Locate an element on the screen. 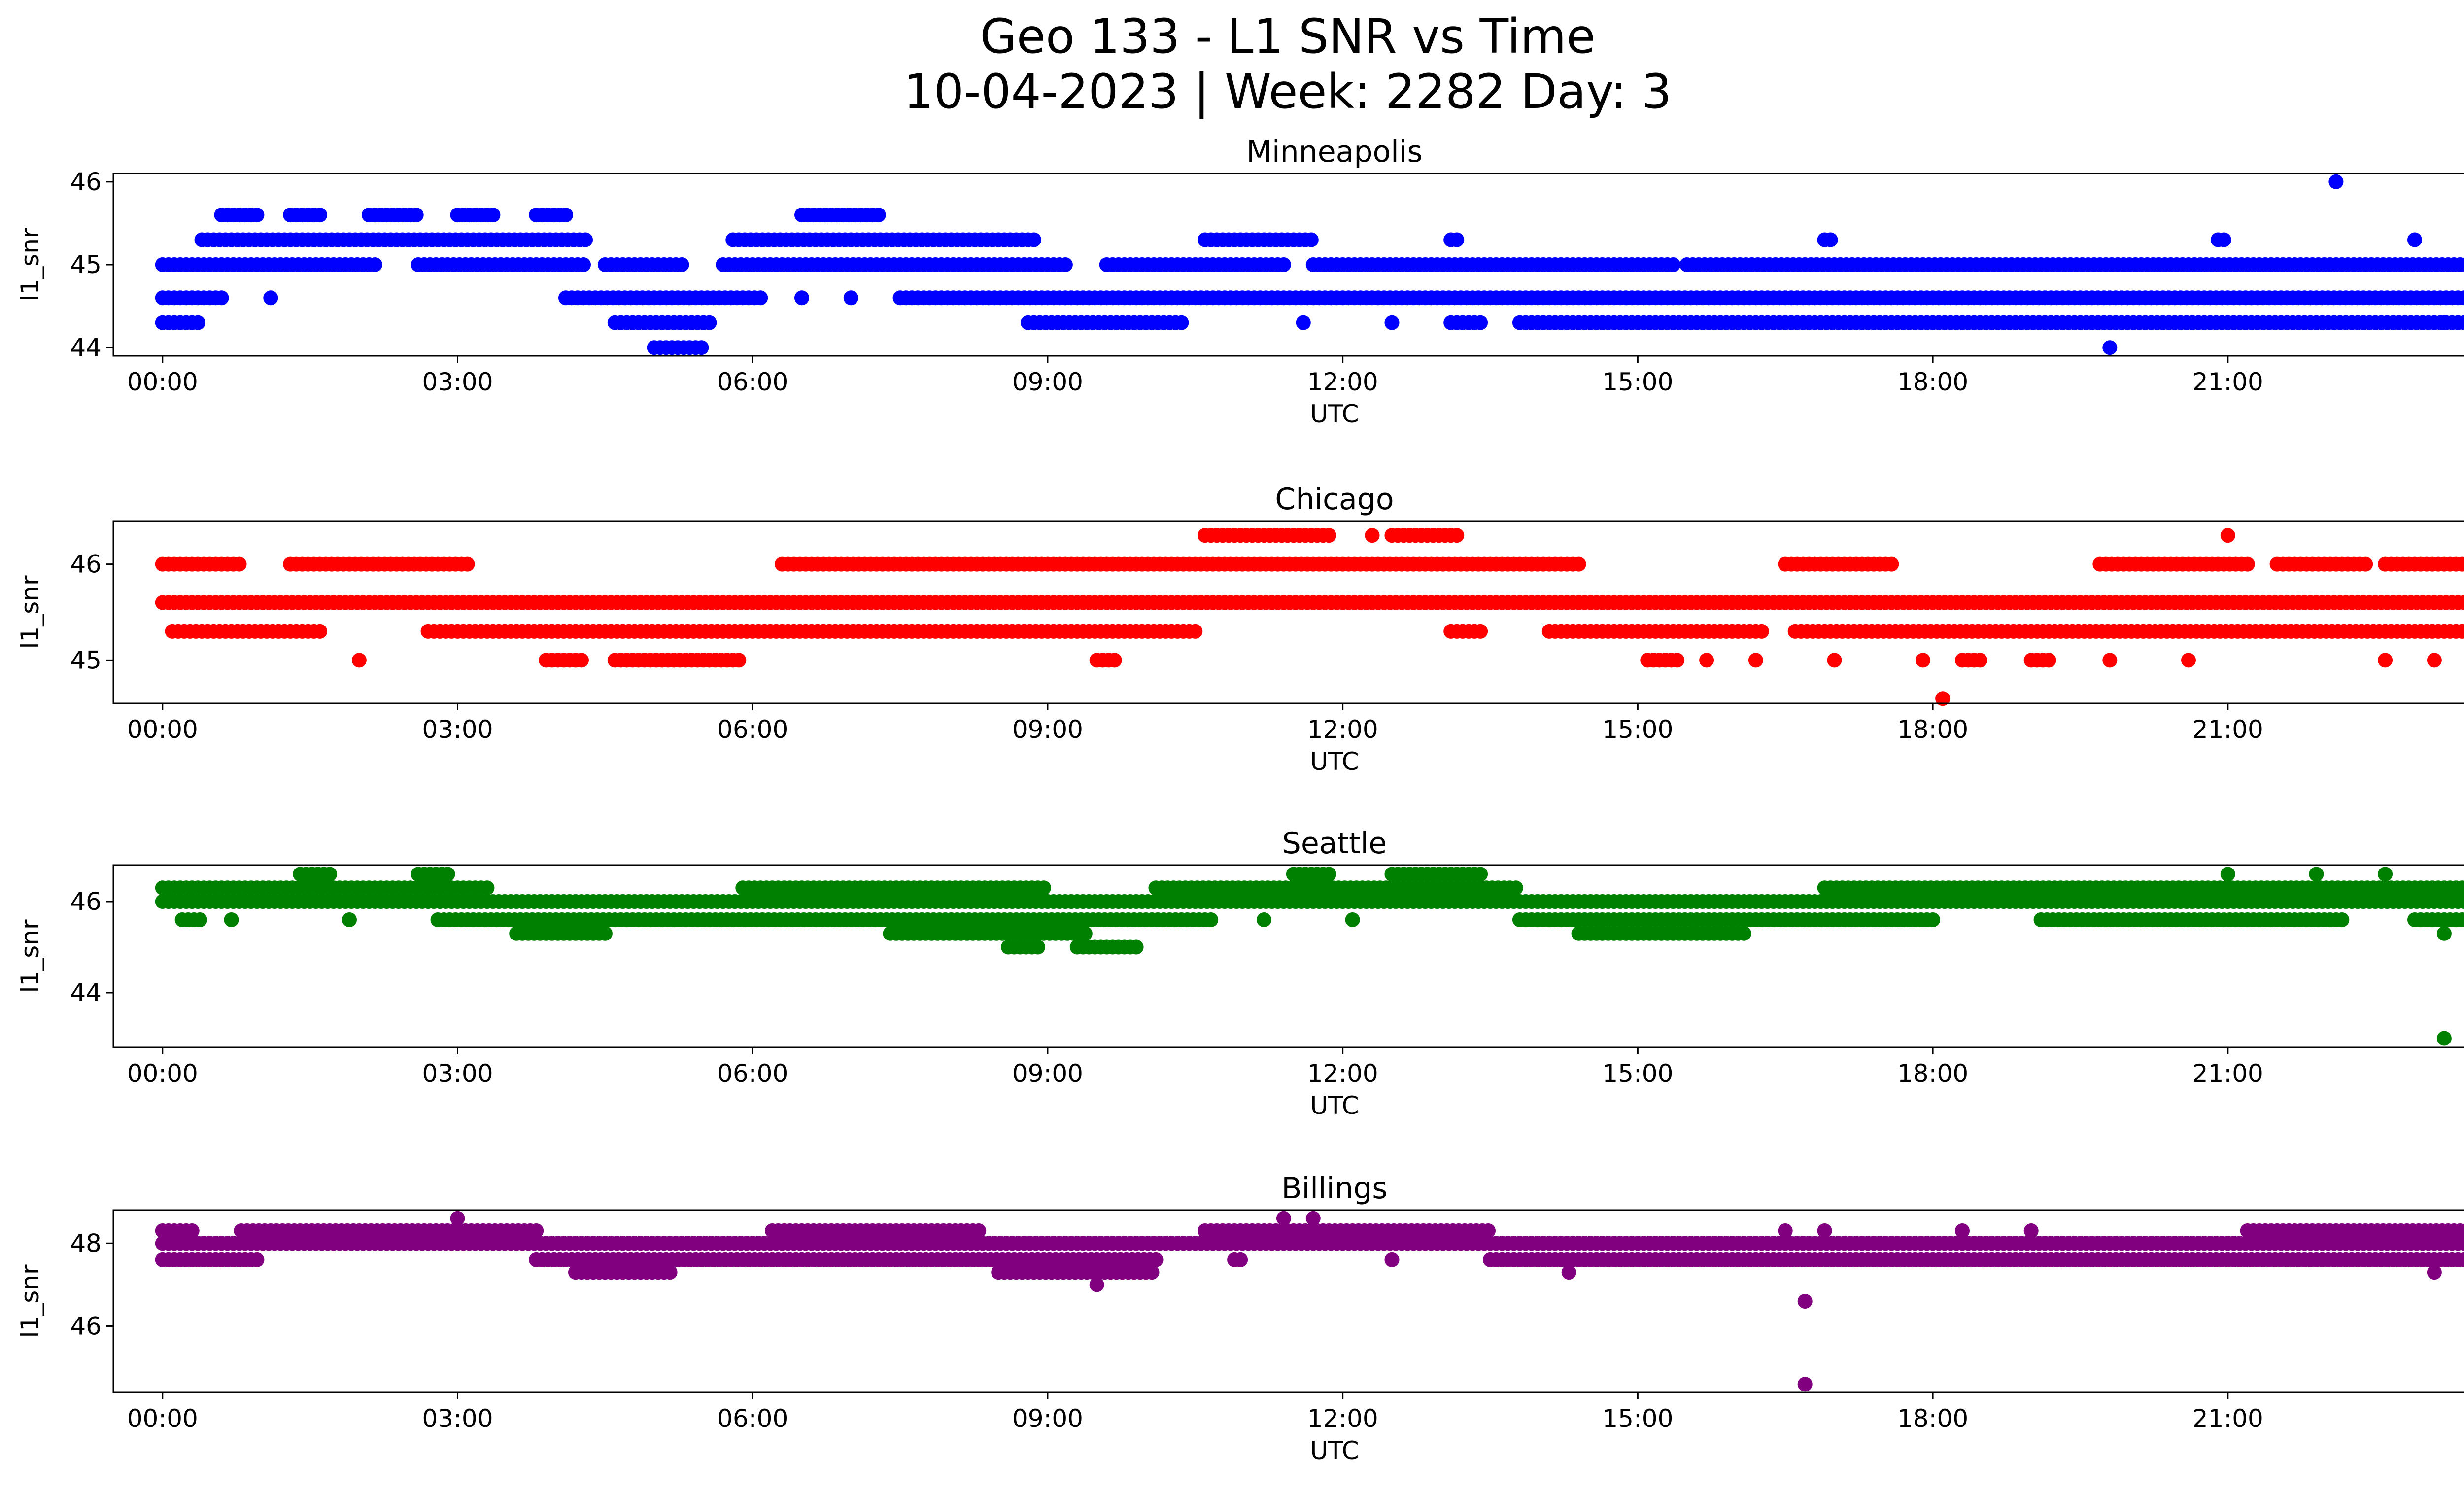 The image size is (2464, 1495). figure-title-line-1: Geo 133 - L1 SNR vs Time is located at coordinates (1288, 36).